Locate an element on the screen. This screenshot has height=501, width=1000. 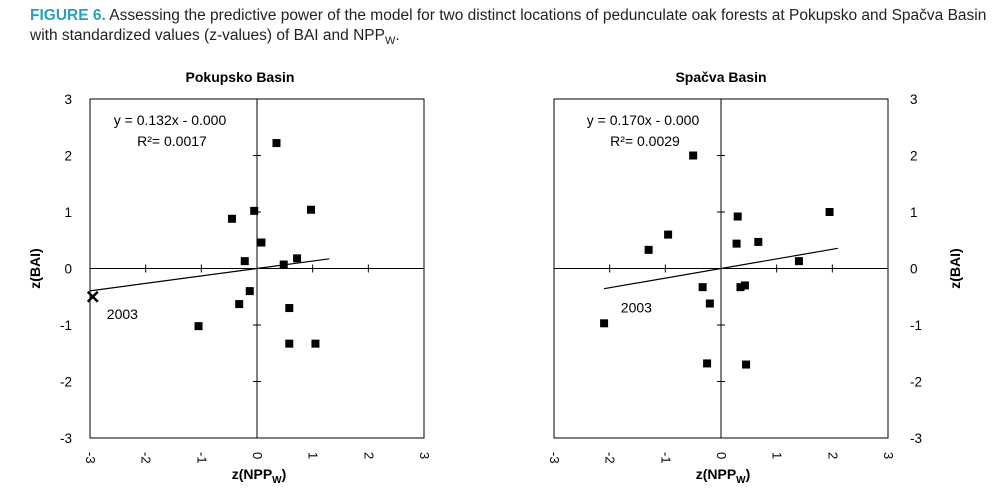
chart1-x-tick-label: 0 is located at coordinates (257, 455).